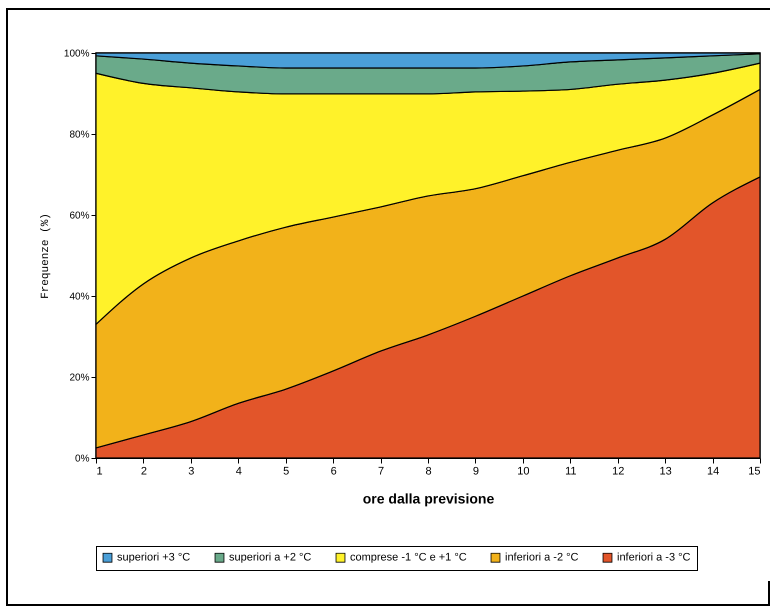 This screenshot has height=611, width=780. Describe the element at coordinates (239, 472) in the screenshot. I see `x-tick-label: 4` at that location.